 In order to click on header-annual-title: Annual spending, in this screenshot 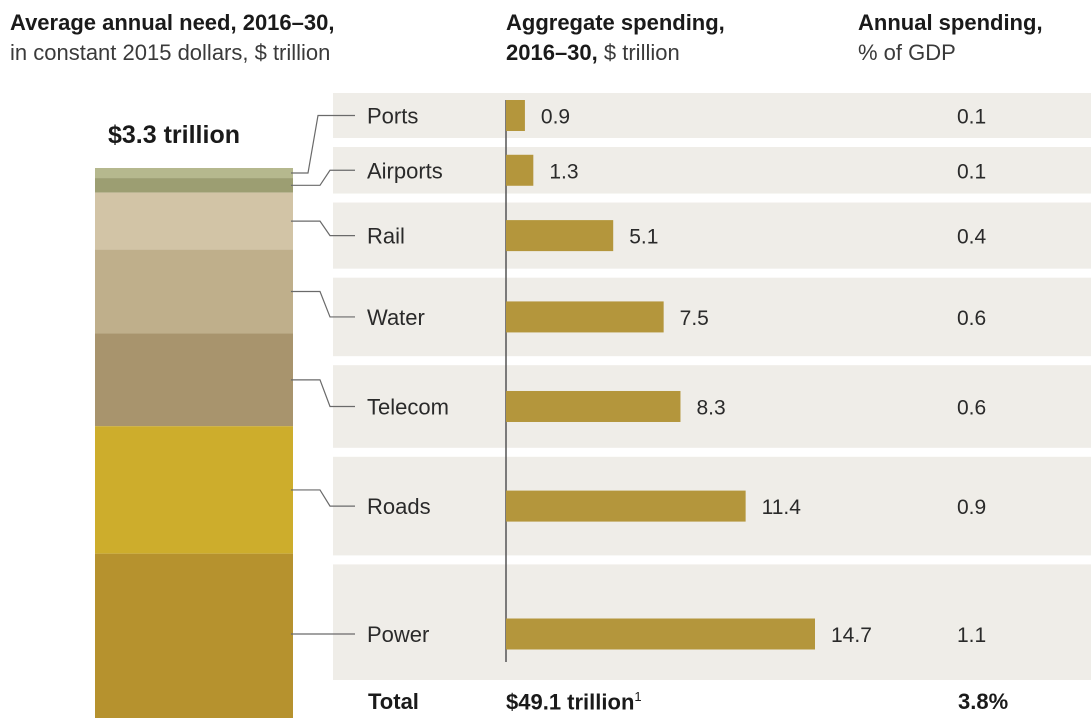, I will do `click(950, 22)`.